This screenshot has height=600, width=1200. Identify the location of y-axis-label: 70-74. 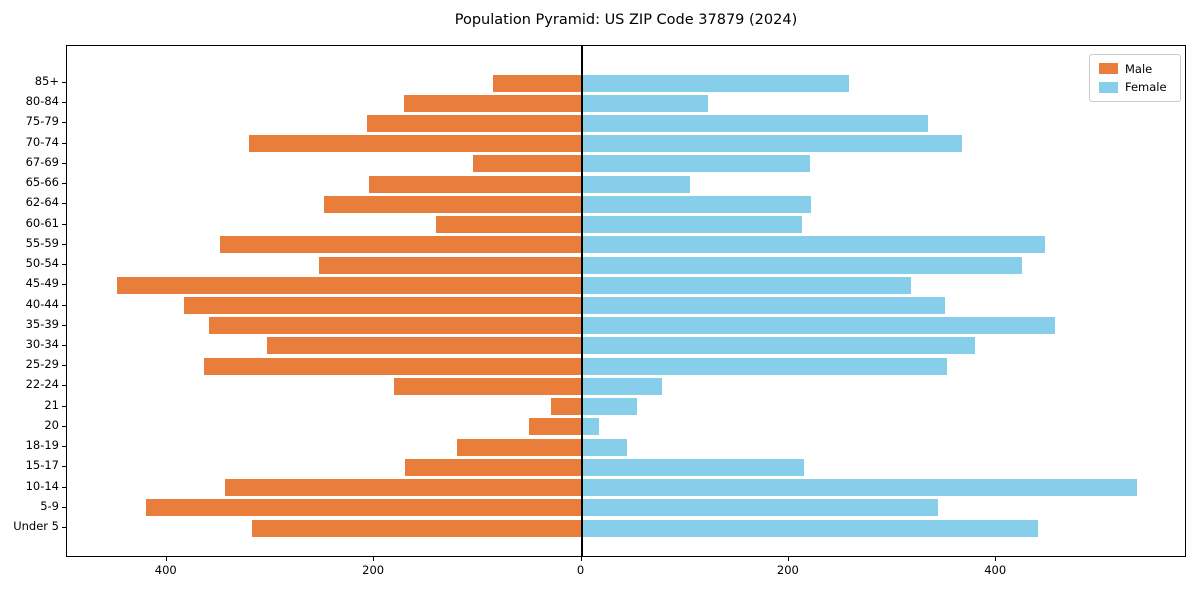
(42, 141).